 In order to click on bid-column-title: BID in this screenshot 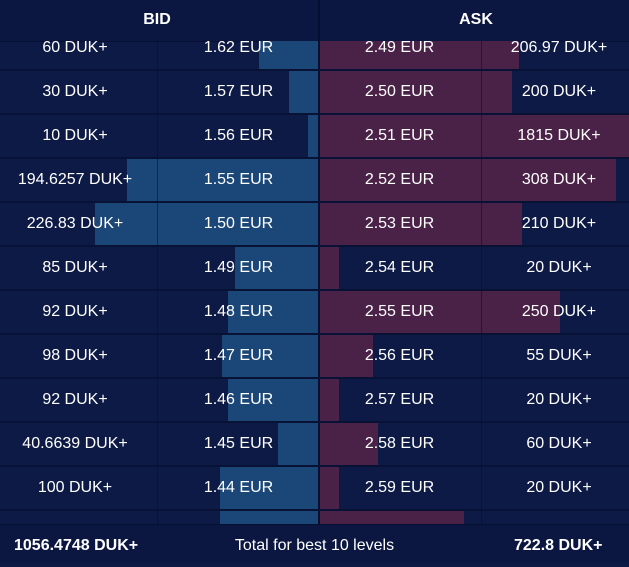, I will do `click(157, 19)`.